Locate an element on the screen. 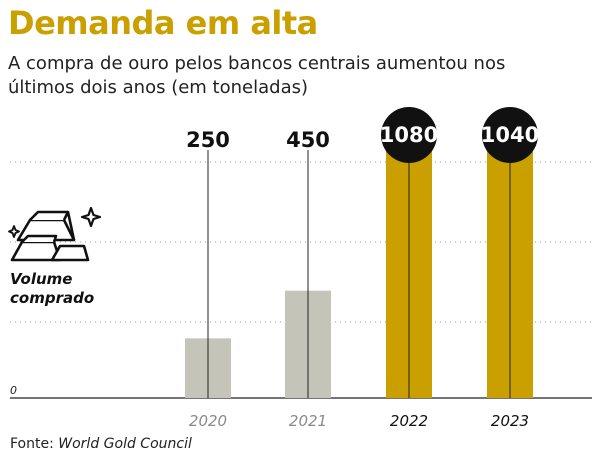 The height and width of the screenshot is (462, 600). value-label-2023: 1040 is located at coordinates (510, 135).